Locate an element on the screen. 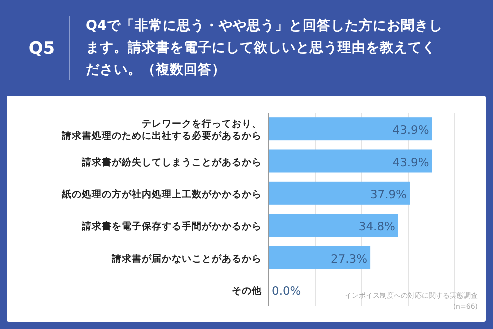 This screenshot has width=493, height=329. y-tick-label: 請求書を電子保存する手間がかかるから is located at coordinates (171, 226).